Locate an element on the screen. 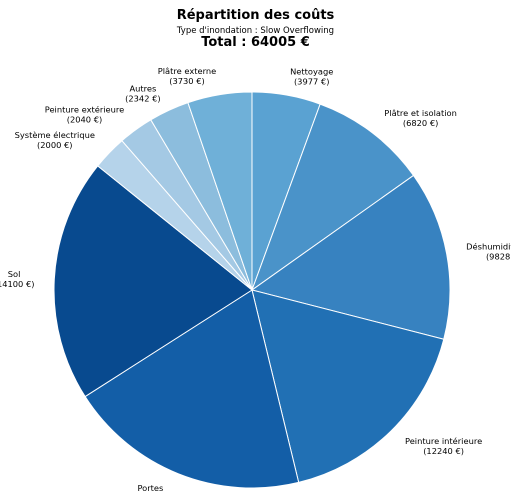 The image size is (511, 493). pie-slice-deshumidification is located at coordinates (350, 257).